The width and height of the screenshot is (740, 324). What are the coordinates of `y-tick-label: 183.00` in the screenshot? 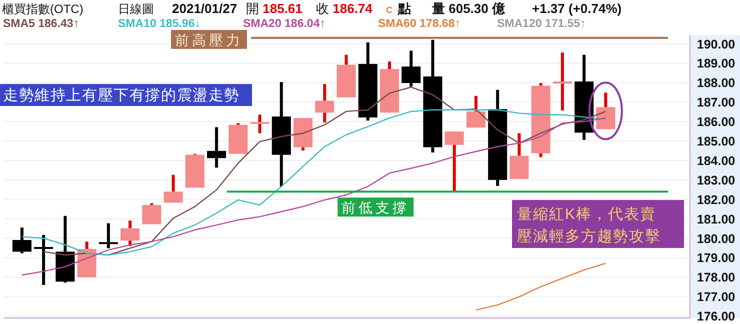 It's located at (716, 180).